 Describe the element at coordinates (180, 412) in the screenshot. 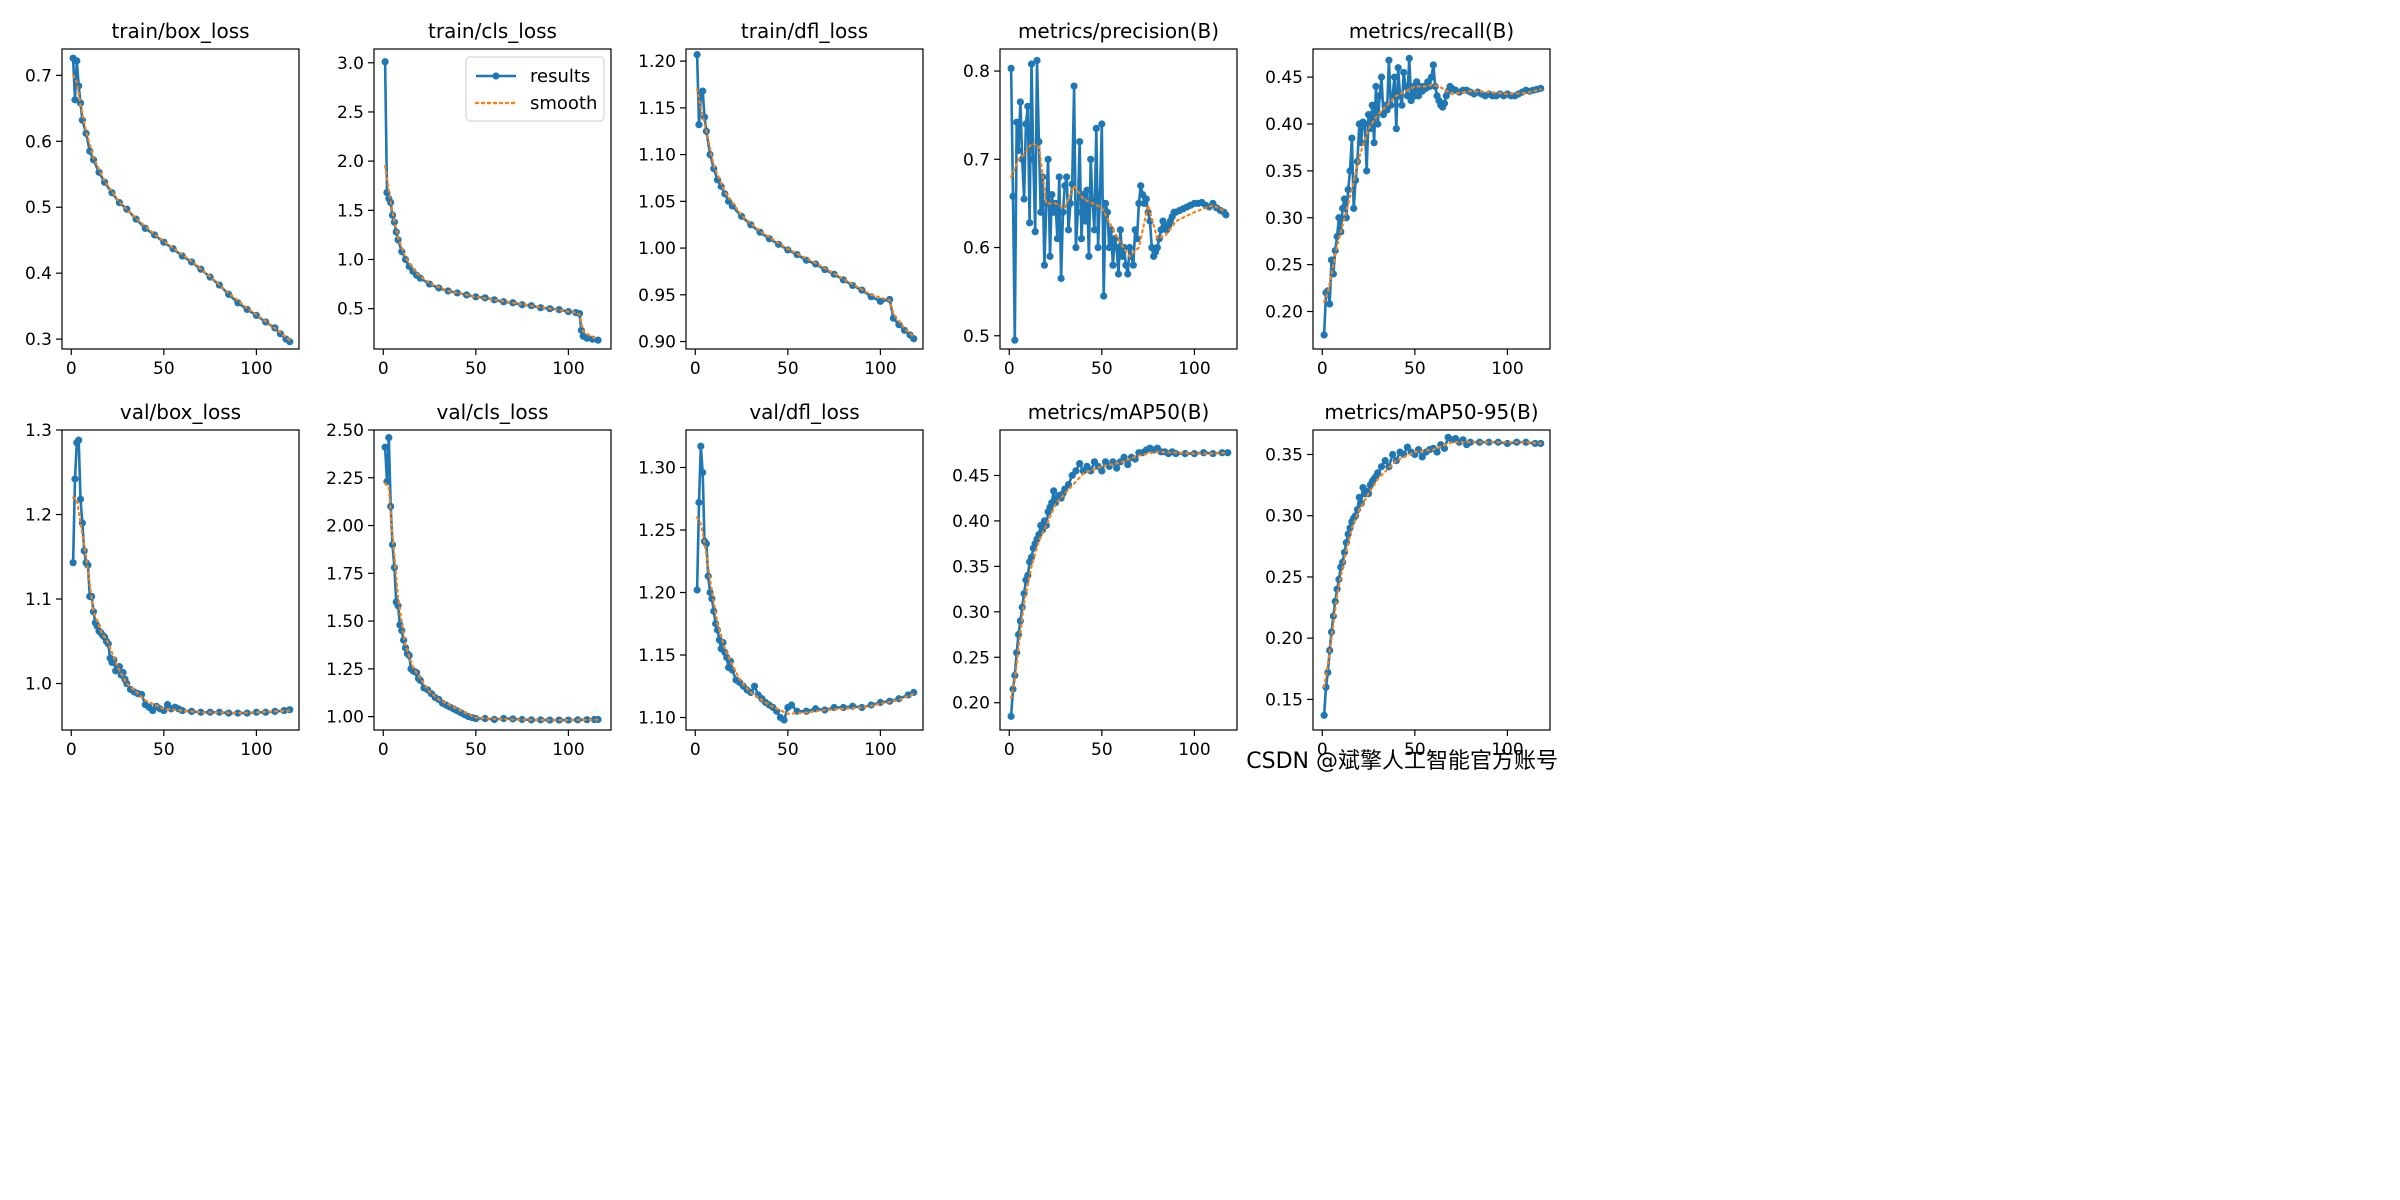

I see `subplot-title: val/box_loss` at that location.